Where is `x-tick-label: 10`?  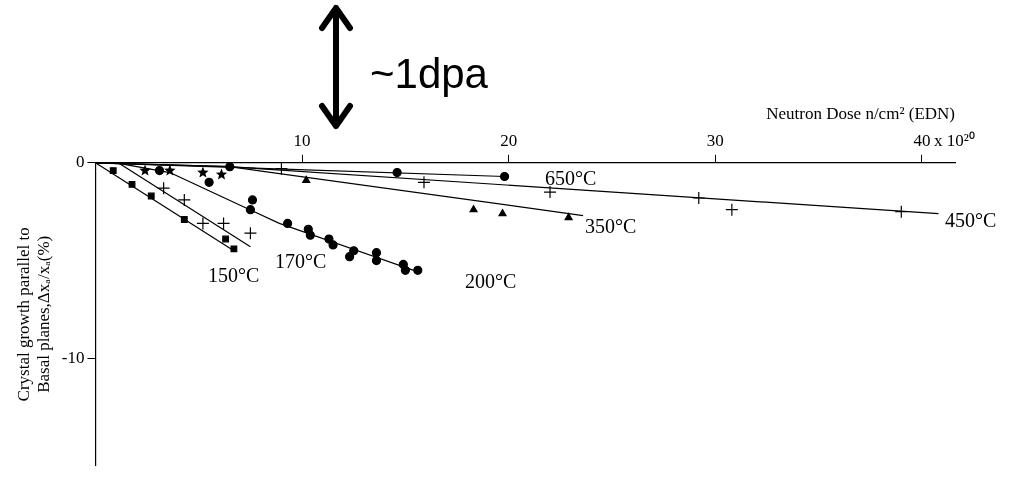
x-tick-label: 10 is located at coordinates (302, 141).